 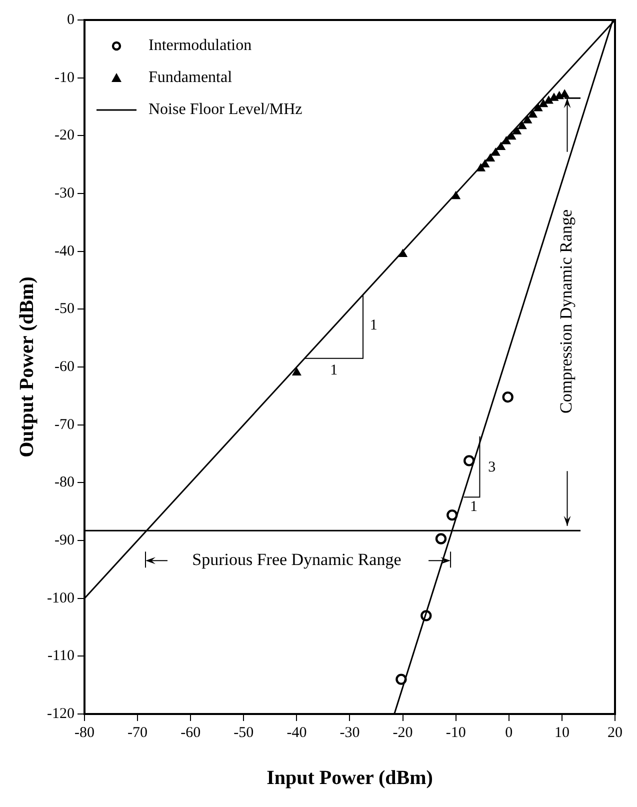 What do you see at coordinates (244, 732) in the screenshot?
I see `x-tick-label: -50` at bounding box center [244, 732].